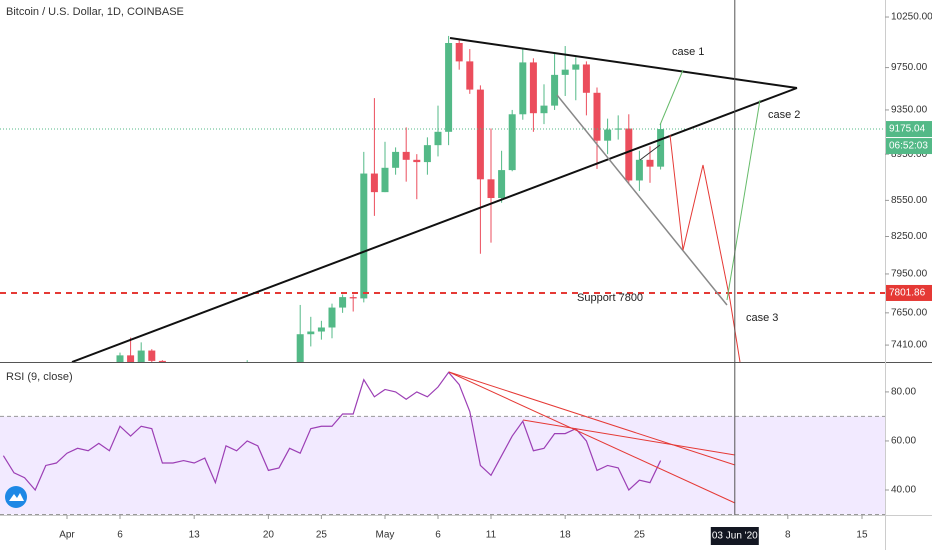 The height and width of the screenshot is (550, 932). What do you see at coordinates (909, 154) in the screenshot?
I see `y-tick-label: 8950.00` at bounding box center [909, 154].